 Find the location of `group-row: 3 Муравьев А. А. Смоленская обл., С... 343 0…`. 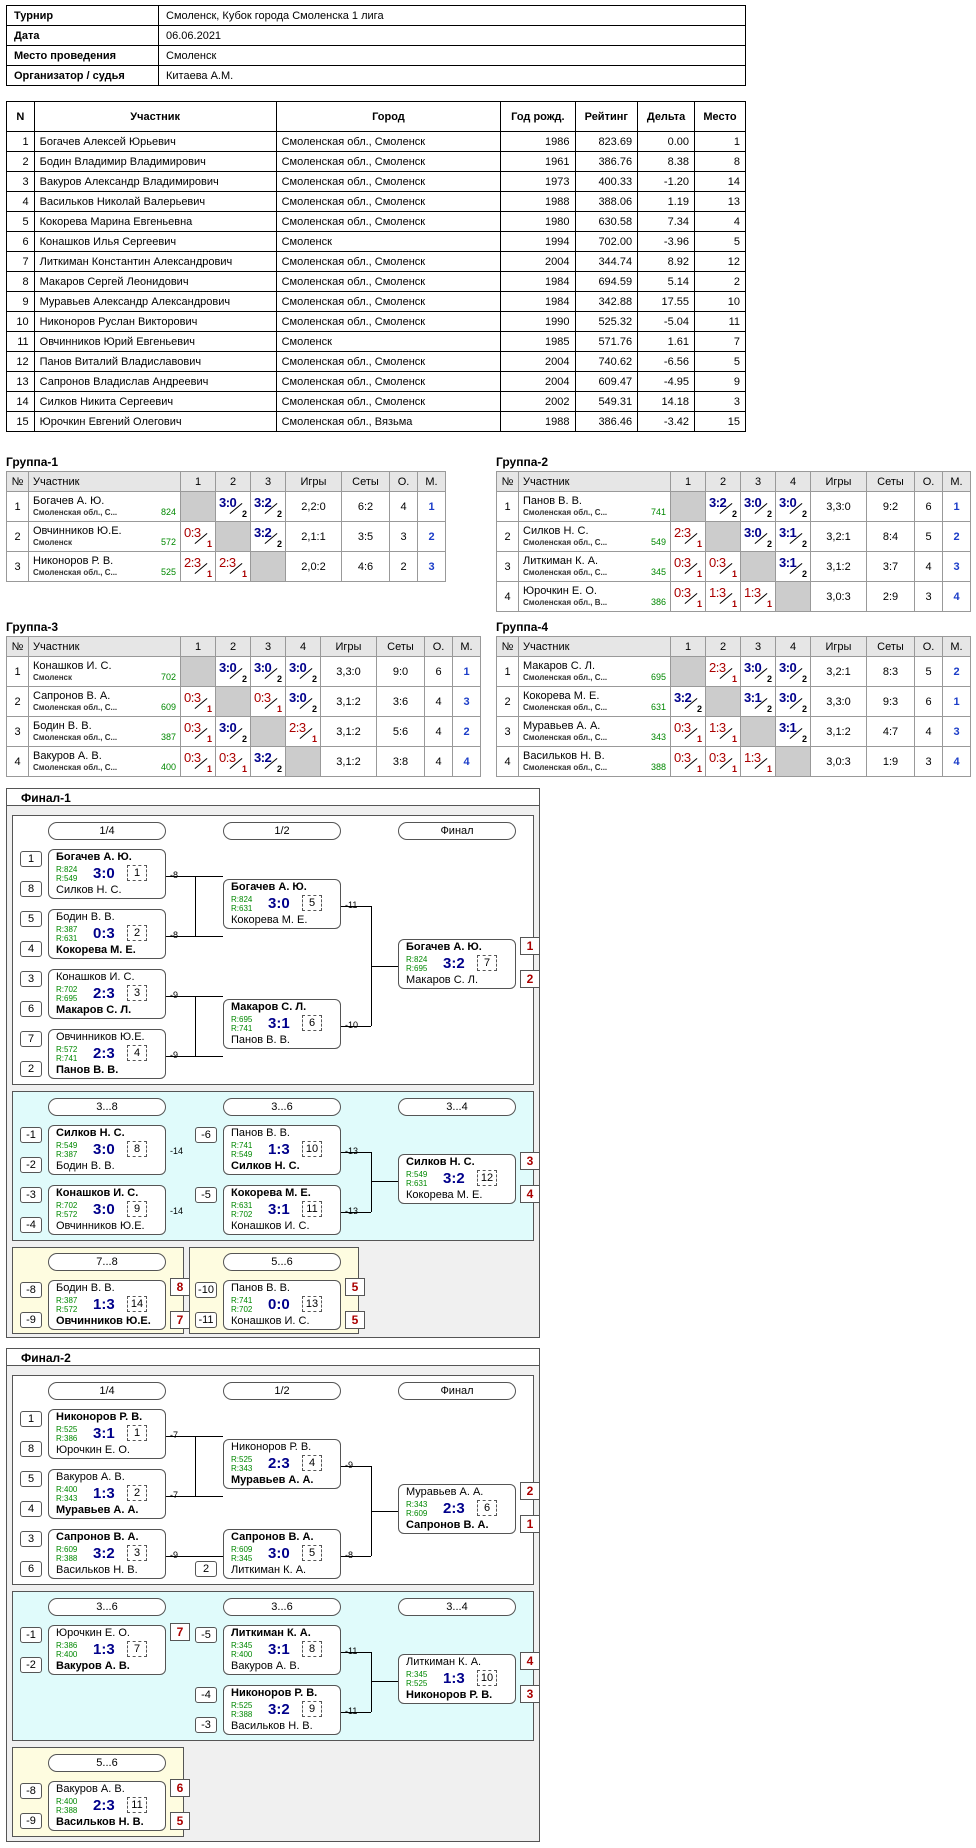

group-row: 3 Муравьев А. А. Смоленская обл., С... 343 0… is located at coordinates (733, 731).